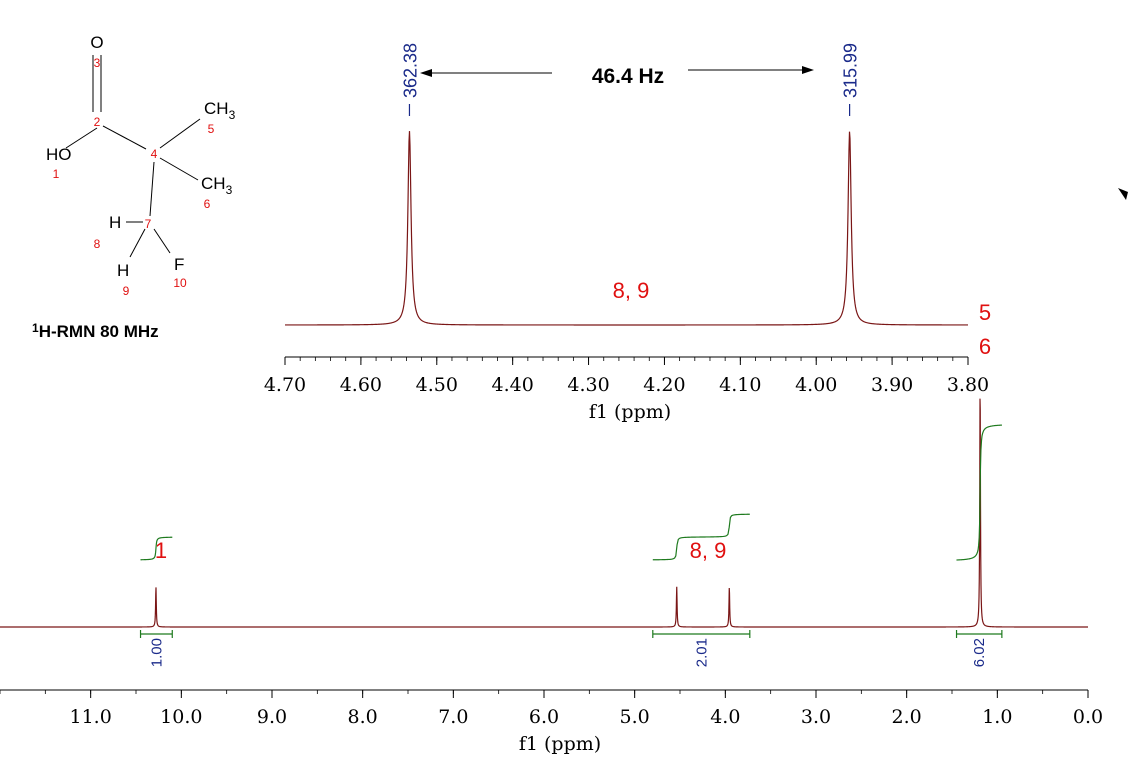 Image resolution: width=1128 pixels, height=759 pixels. What do you see at coordinates (361, 385) in the screenshot?
I see `inset-tick-label: 4.60` at bounding box center [361, 385].